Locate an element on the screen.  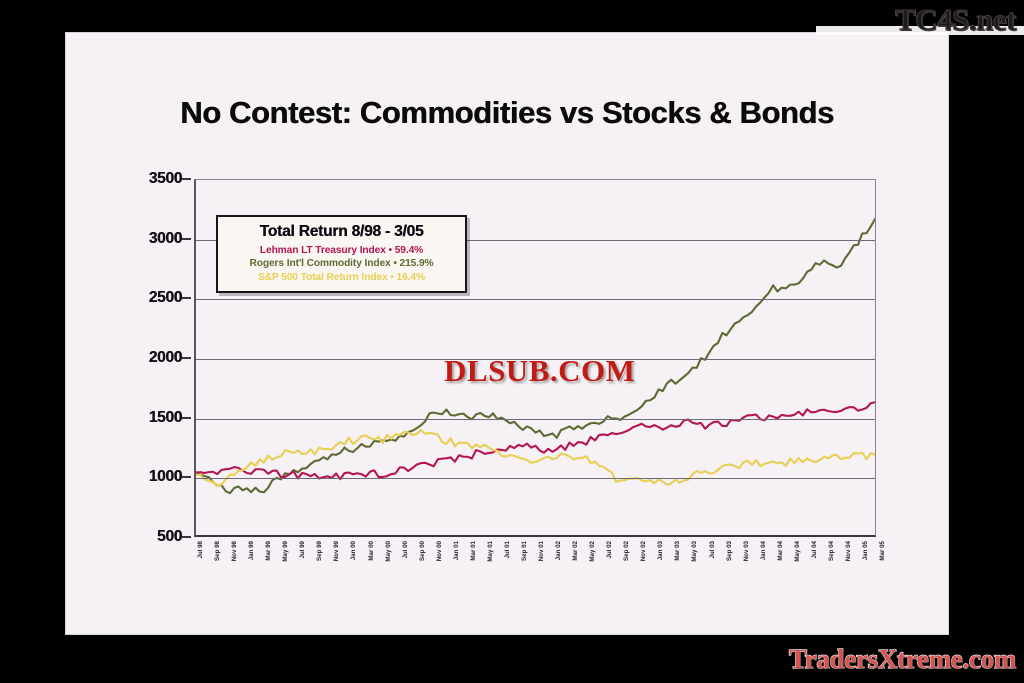
legend-item-lehman-lt-treasury: Lehman LT Treasury Index • 59.4% is located at coordinates (341, 250).